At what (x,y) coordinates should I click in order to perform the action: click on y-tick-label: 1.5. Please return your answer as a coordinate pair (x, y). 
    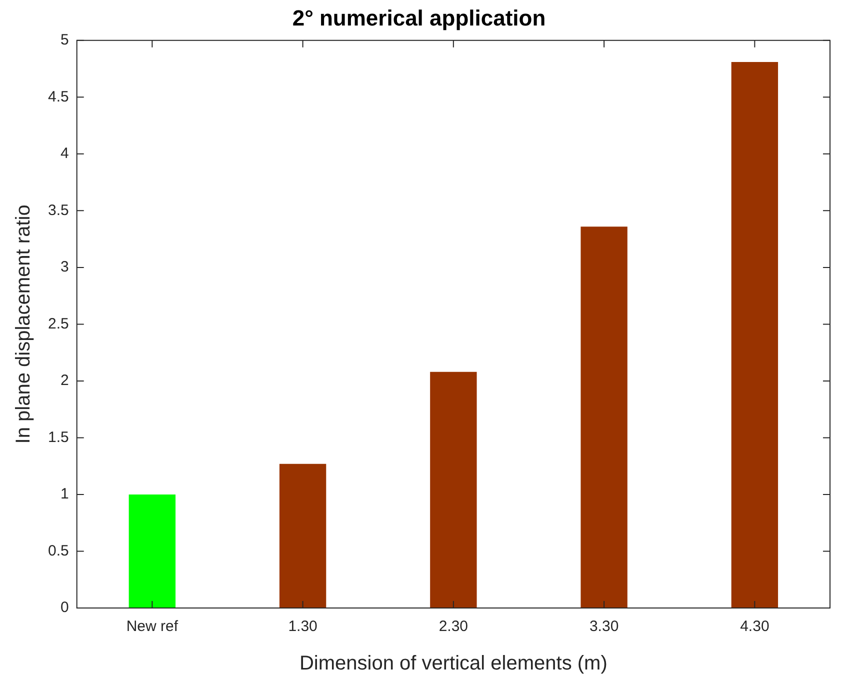
    Looking at the image, I should click on (58, 437).